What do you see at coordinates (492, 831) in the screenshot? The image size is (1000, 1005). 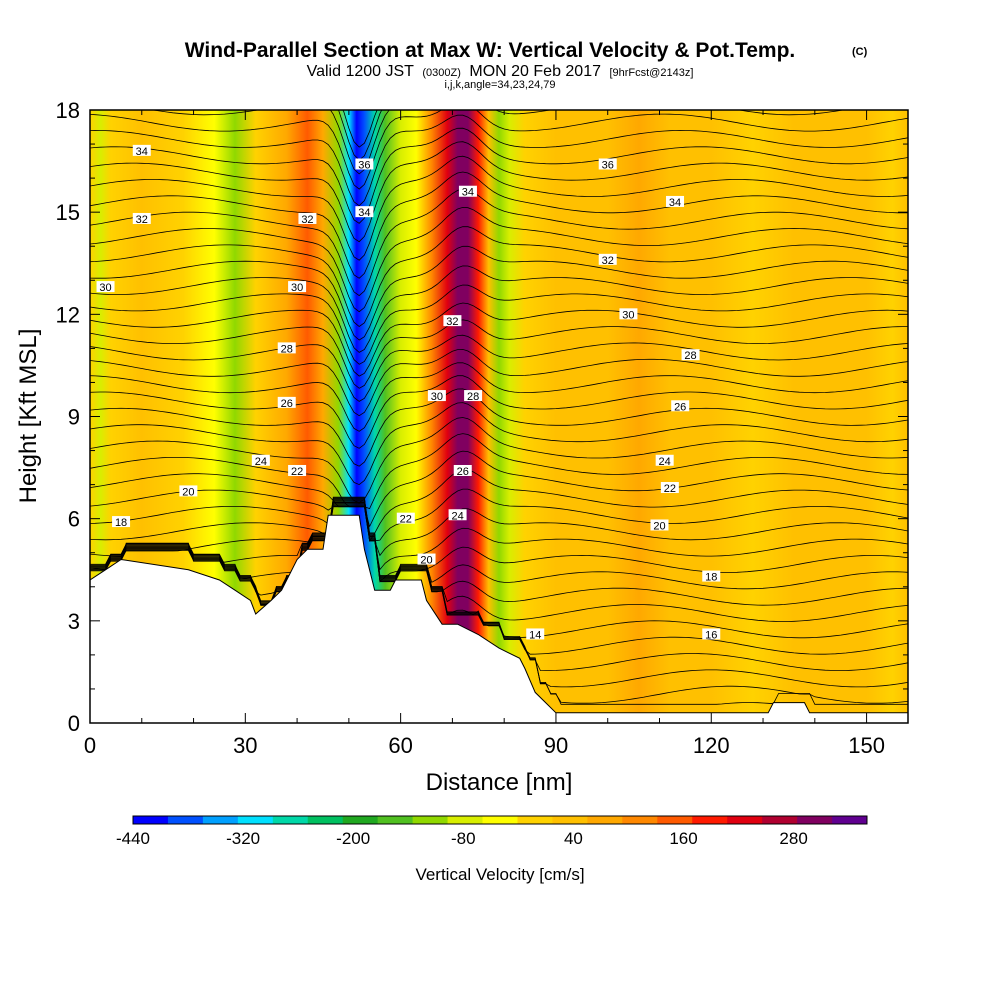 I see `colorbar: -440 -320 -200 -80 40 160 280` at bounding box center [492, 831].